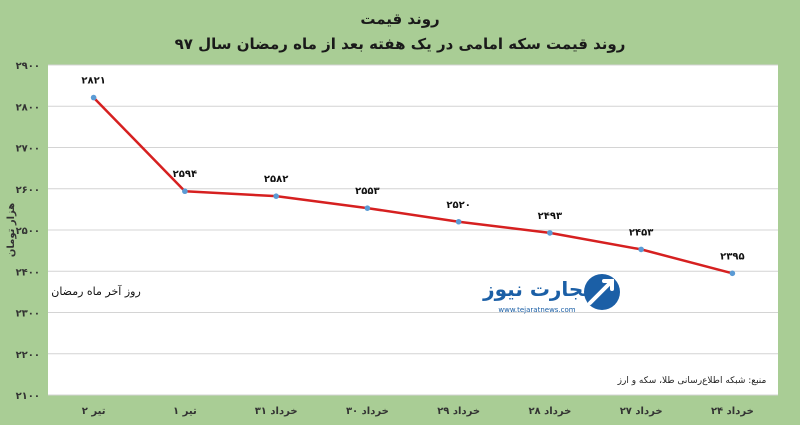 The image size is (800, 425). Describe the element at coordinates (536, 310) in the screenshot. I see `watermark-url: www.tejaratnews.com` at that location.